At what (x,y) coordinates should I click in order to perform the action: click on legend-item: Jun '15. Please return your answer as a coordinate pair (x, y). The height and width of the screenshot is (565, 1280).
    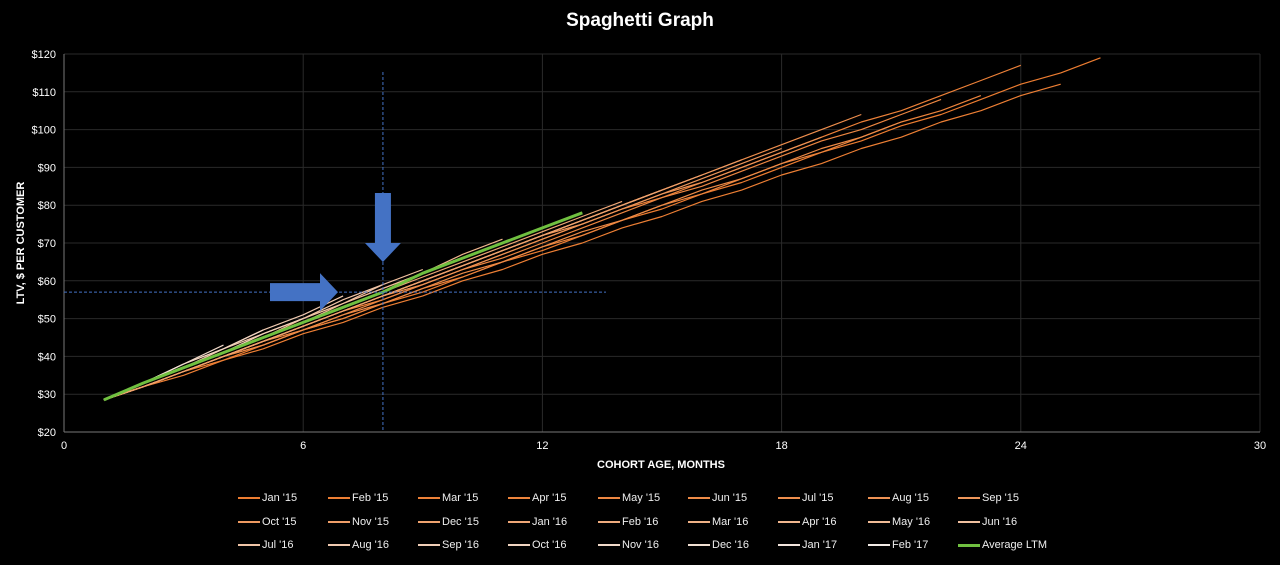
    Looking at the image, I should click on (717, 498).